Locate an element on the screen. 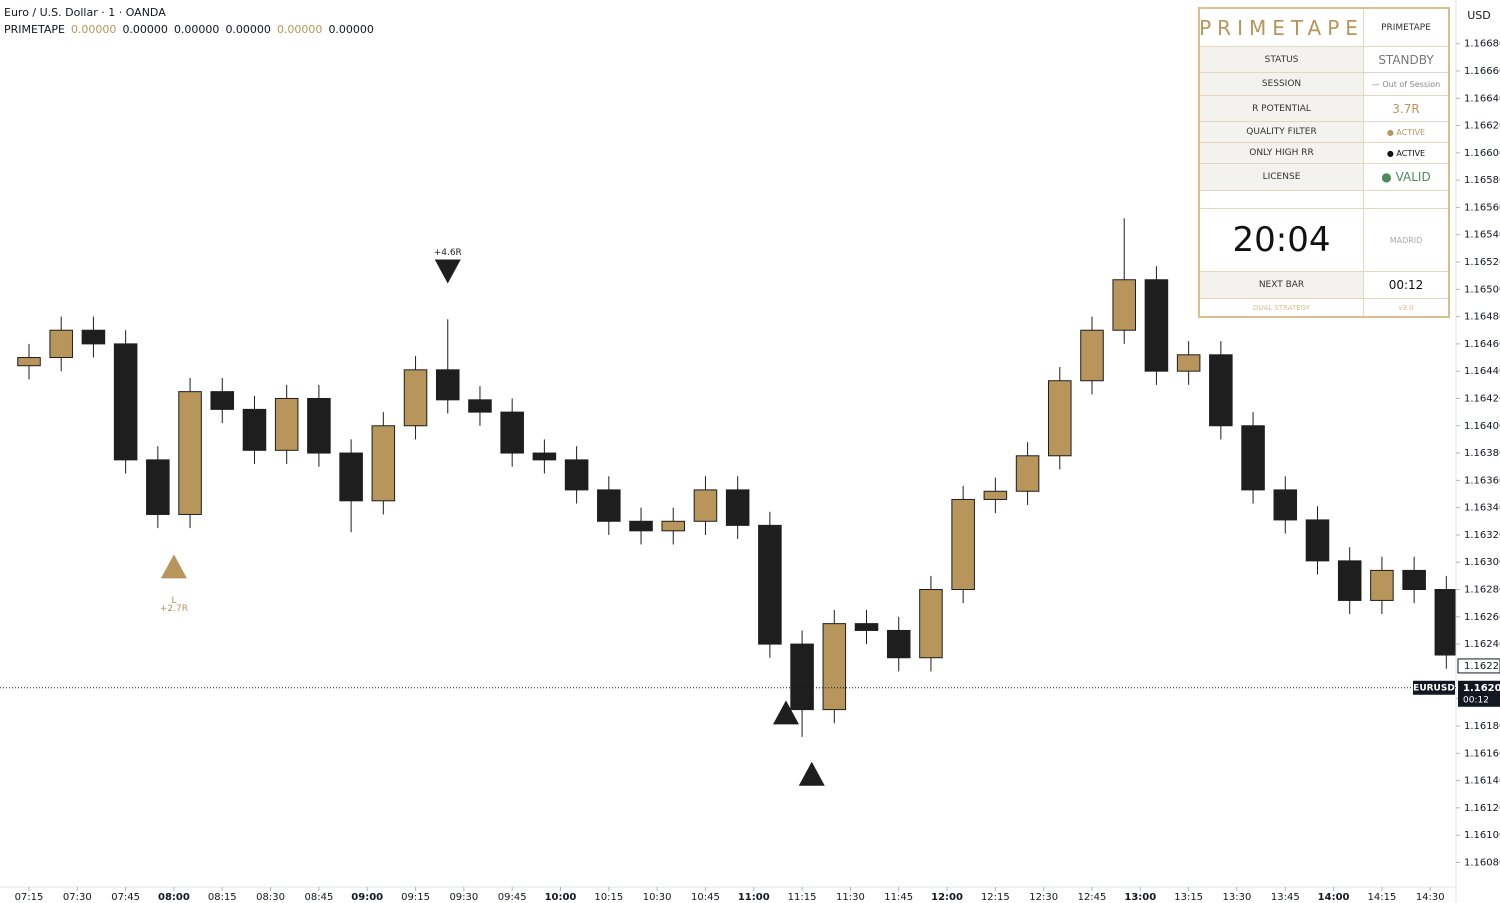  x-tick-label: 13:00 is located at coordinates (1140, 897).